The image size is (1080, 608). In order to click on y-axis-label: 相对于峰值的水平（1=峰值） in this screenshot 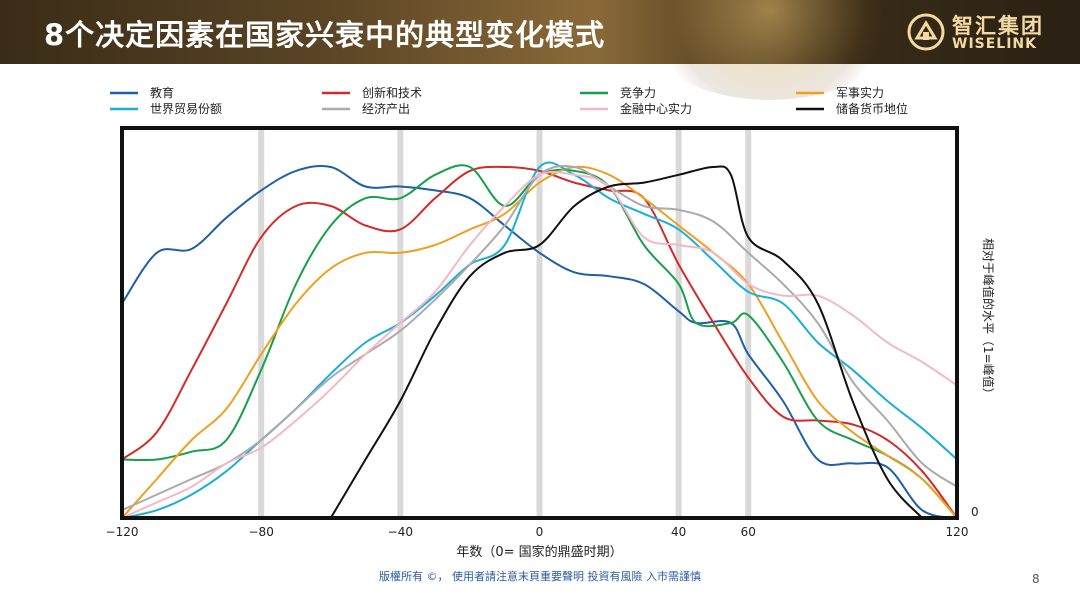, I will do `click(988, 319)`.